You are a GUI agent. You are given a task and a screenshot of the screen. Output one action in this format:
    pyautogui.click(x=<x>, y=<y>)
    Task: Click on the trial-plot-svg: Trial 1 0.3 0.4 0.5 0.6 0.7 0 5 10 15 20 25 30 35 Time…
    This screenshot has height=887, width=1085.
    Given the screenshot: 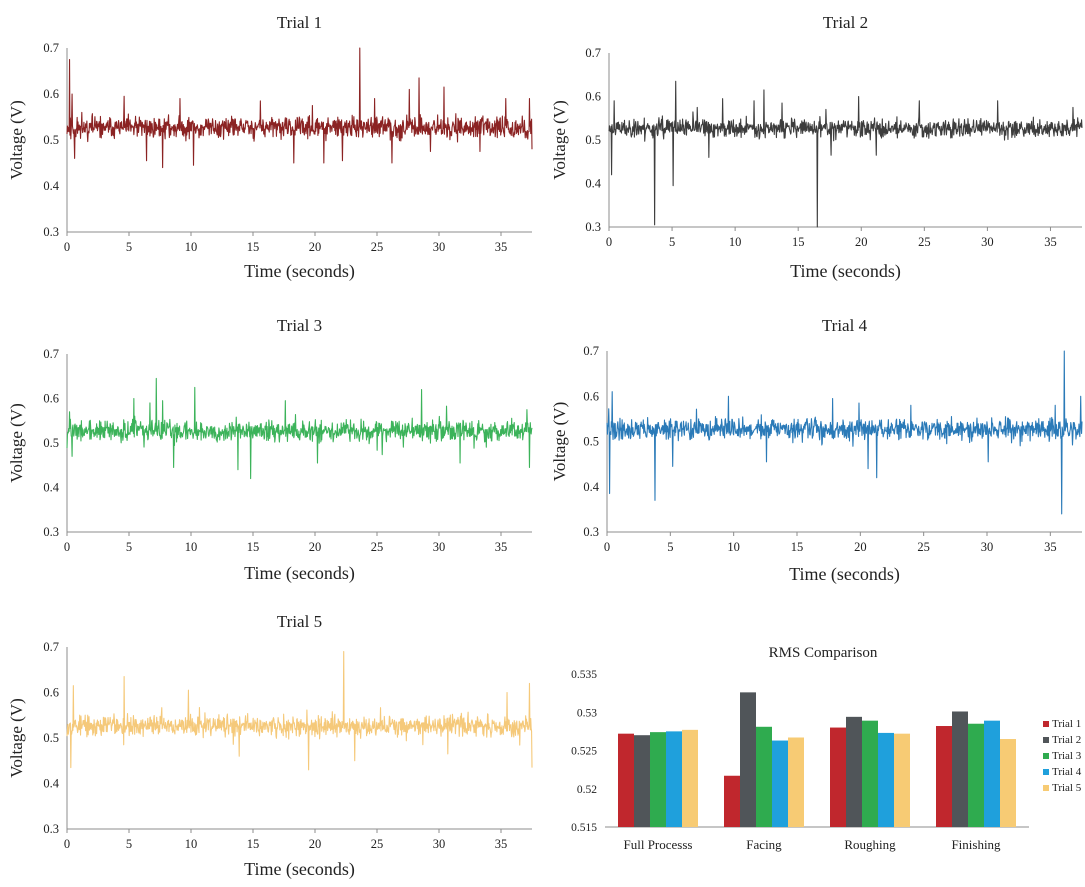 What is the action you would take?
    pyautogui.click(x=270, y=147)
    